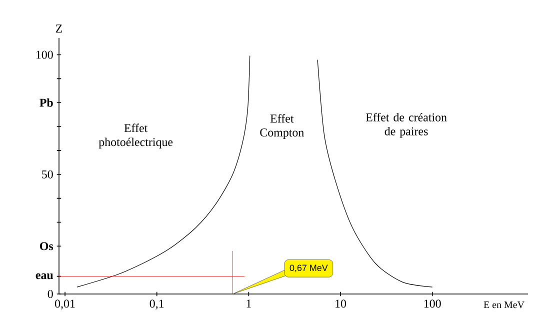  I want to click on x-tick-label: 0,01, so click(65, 305).